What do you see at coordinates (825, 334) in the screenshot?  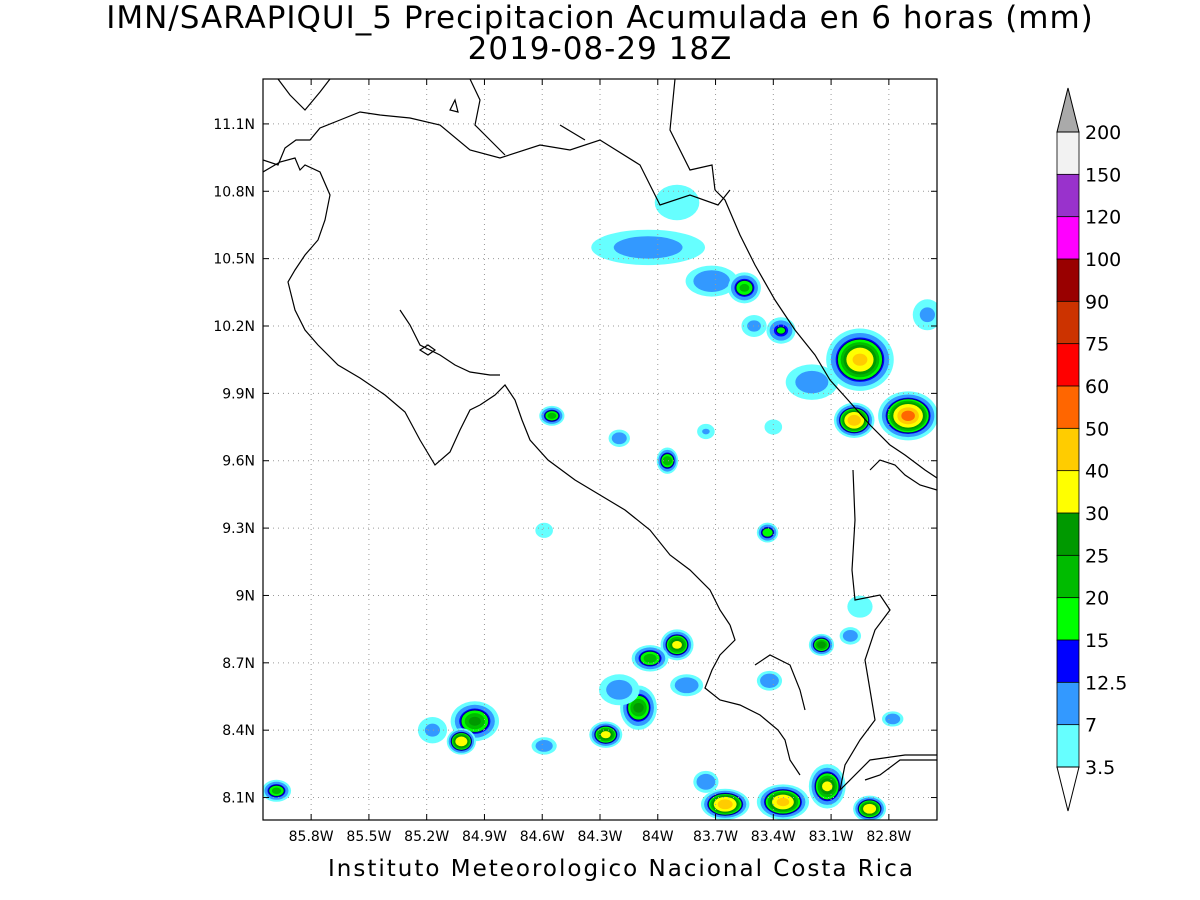 I see `caribbean-coast` at bounding box center [825, 334].